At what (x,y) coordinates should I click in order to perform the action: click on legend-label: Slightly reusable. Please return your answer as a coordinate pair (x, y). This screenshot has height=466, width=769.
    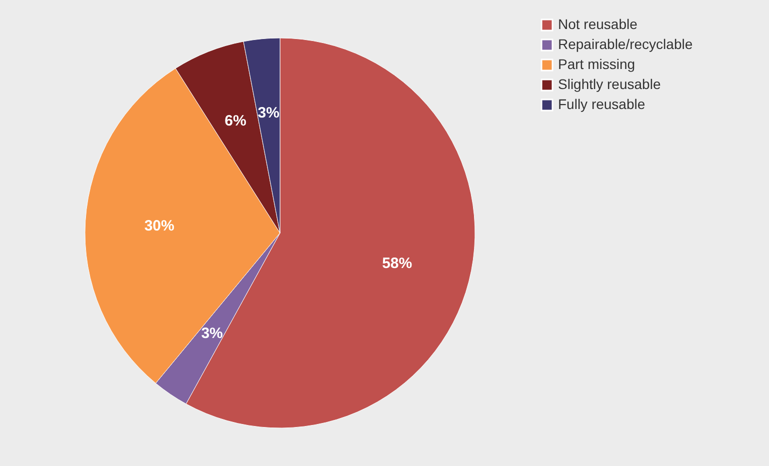
    Looking at the image, I should click on (609, 84).